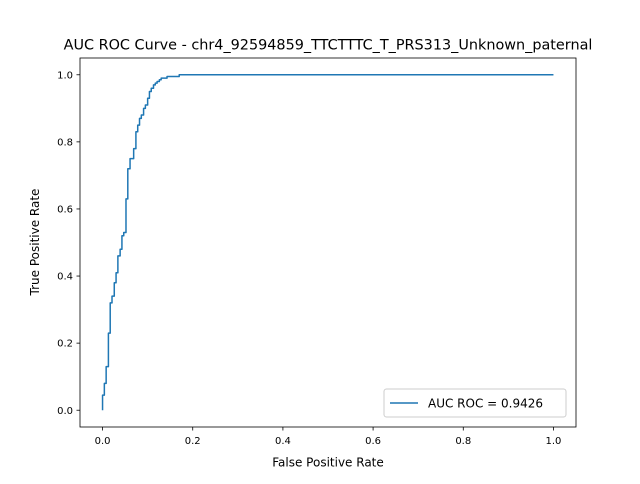  I want to click on x-tick-label: 0.6, so click(373, 441).